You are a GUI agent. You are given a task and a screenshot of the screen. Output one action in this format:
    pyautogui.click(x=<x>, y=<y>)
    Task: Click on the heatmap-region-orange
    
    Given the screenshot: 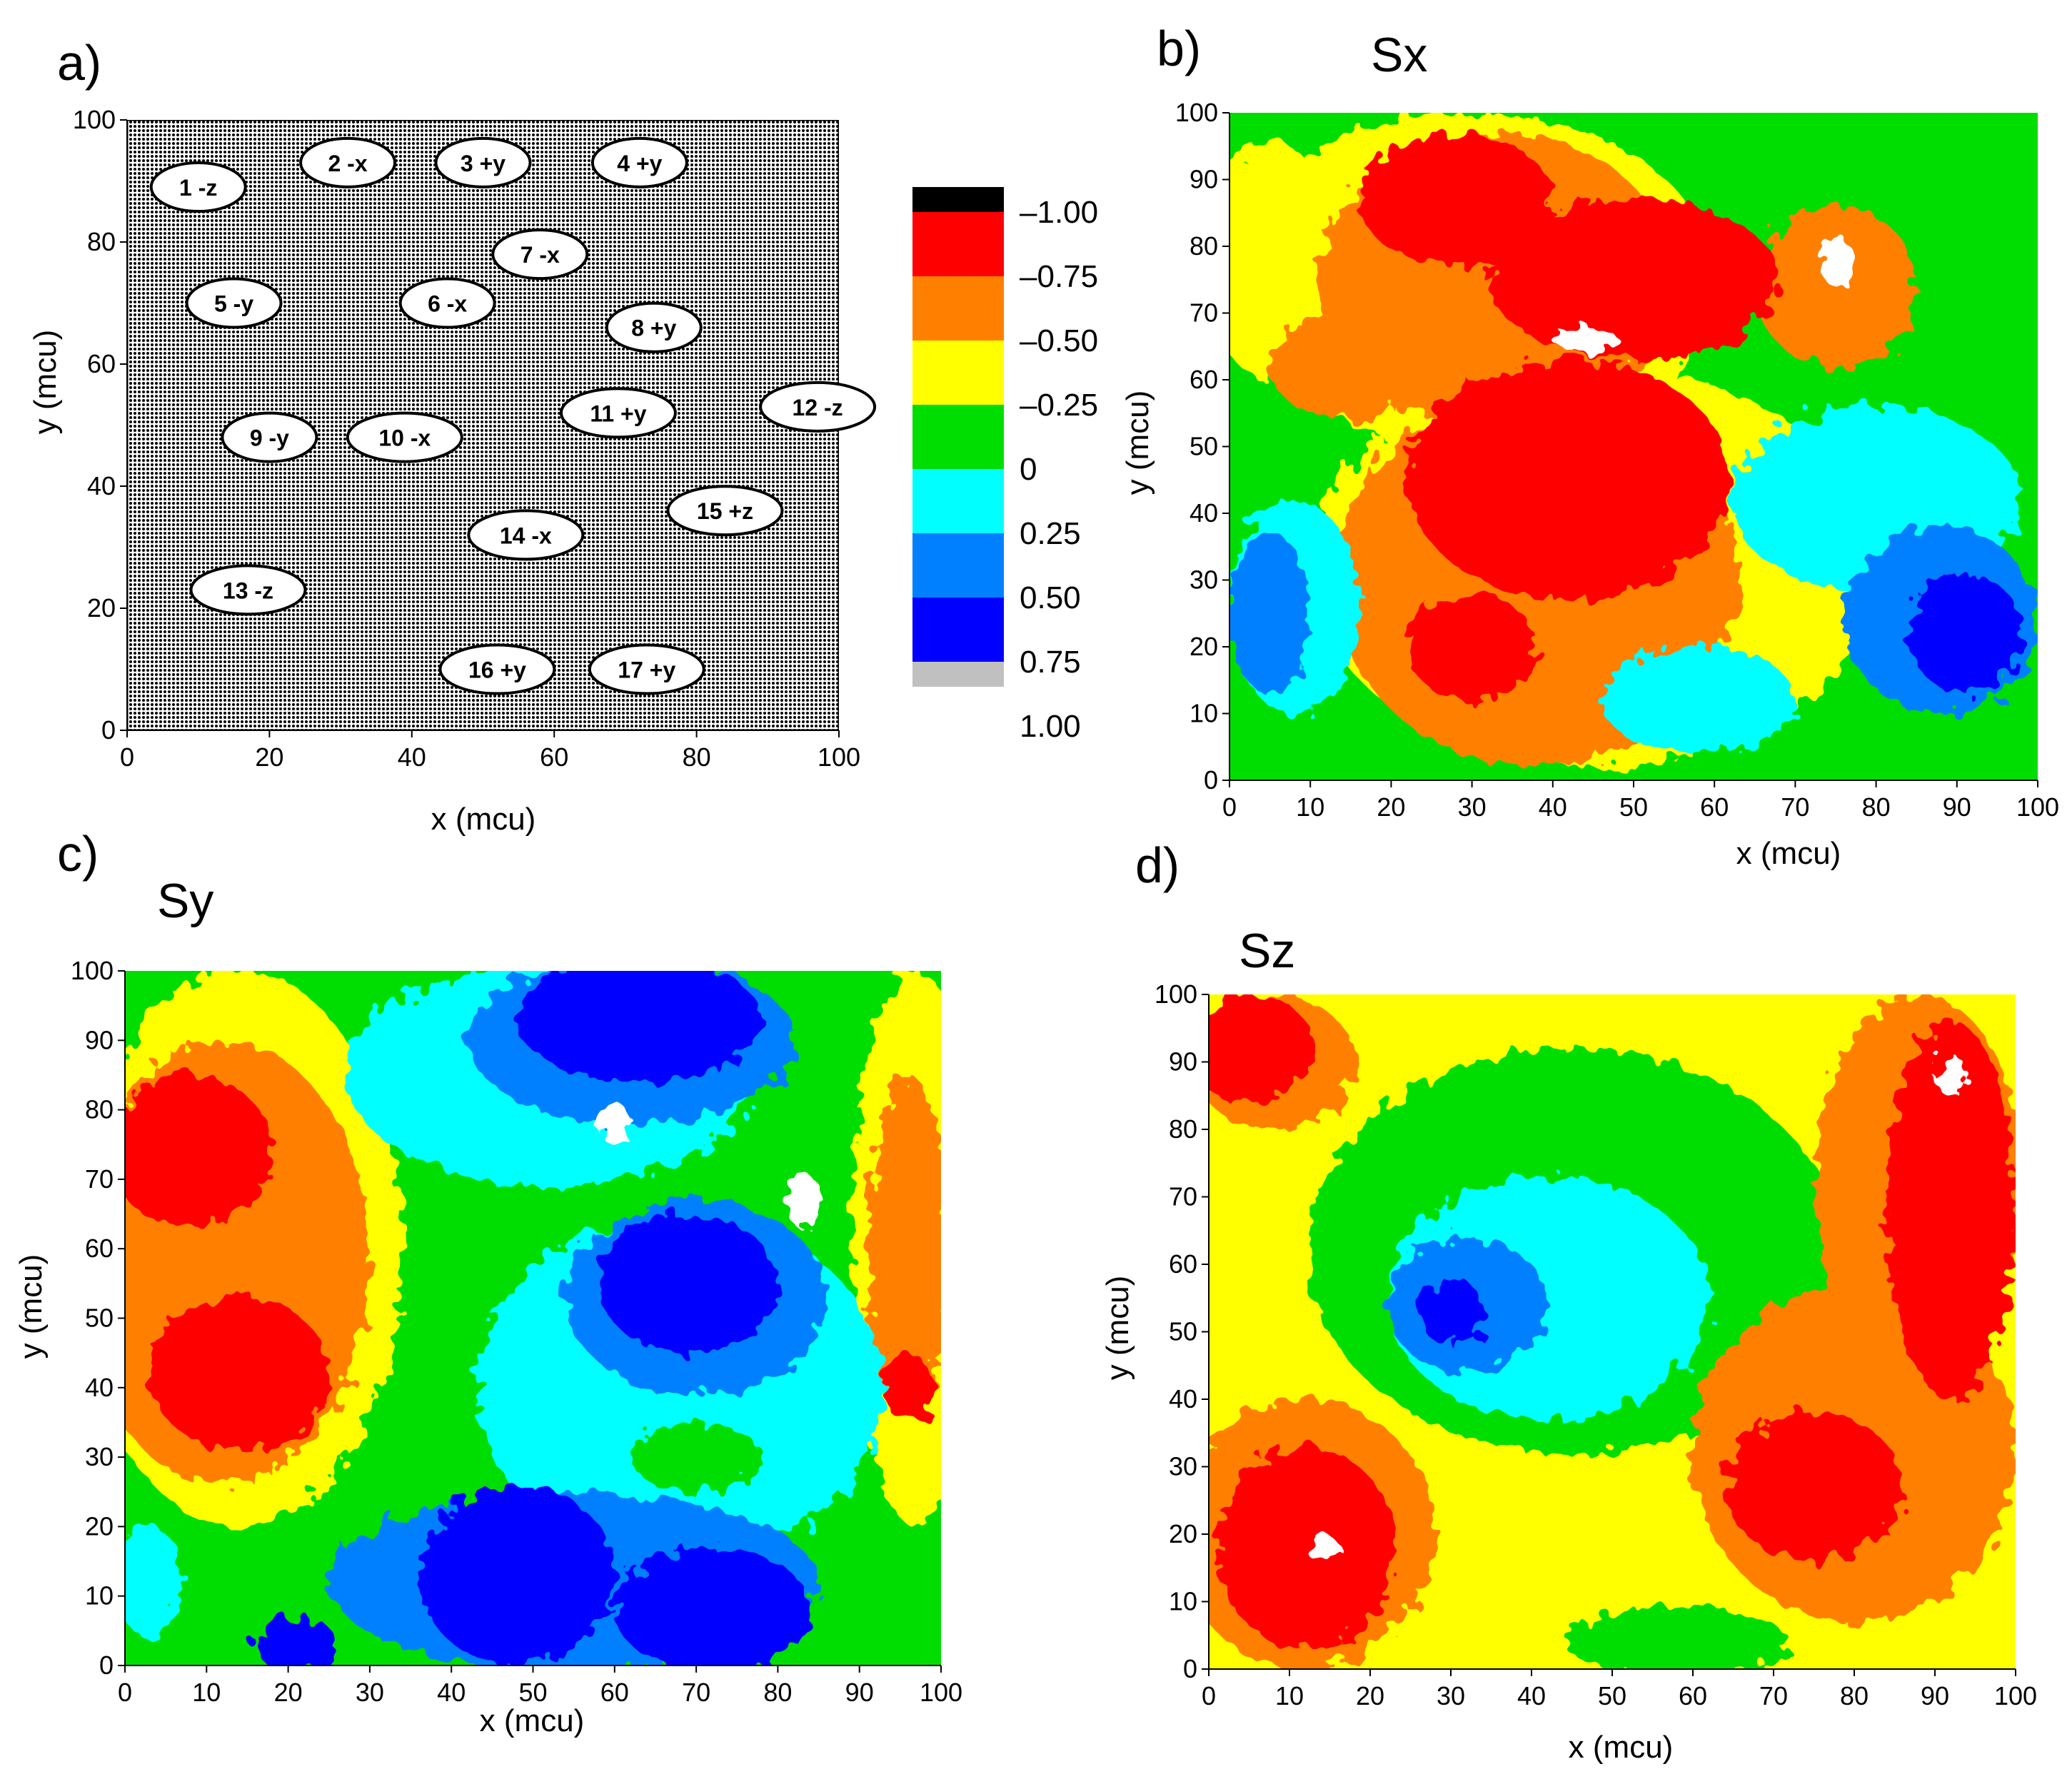 What is the action you would take?
    pyautogui.click(x=1350, y=366)
    